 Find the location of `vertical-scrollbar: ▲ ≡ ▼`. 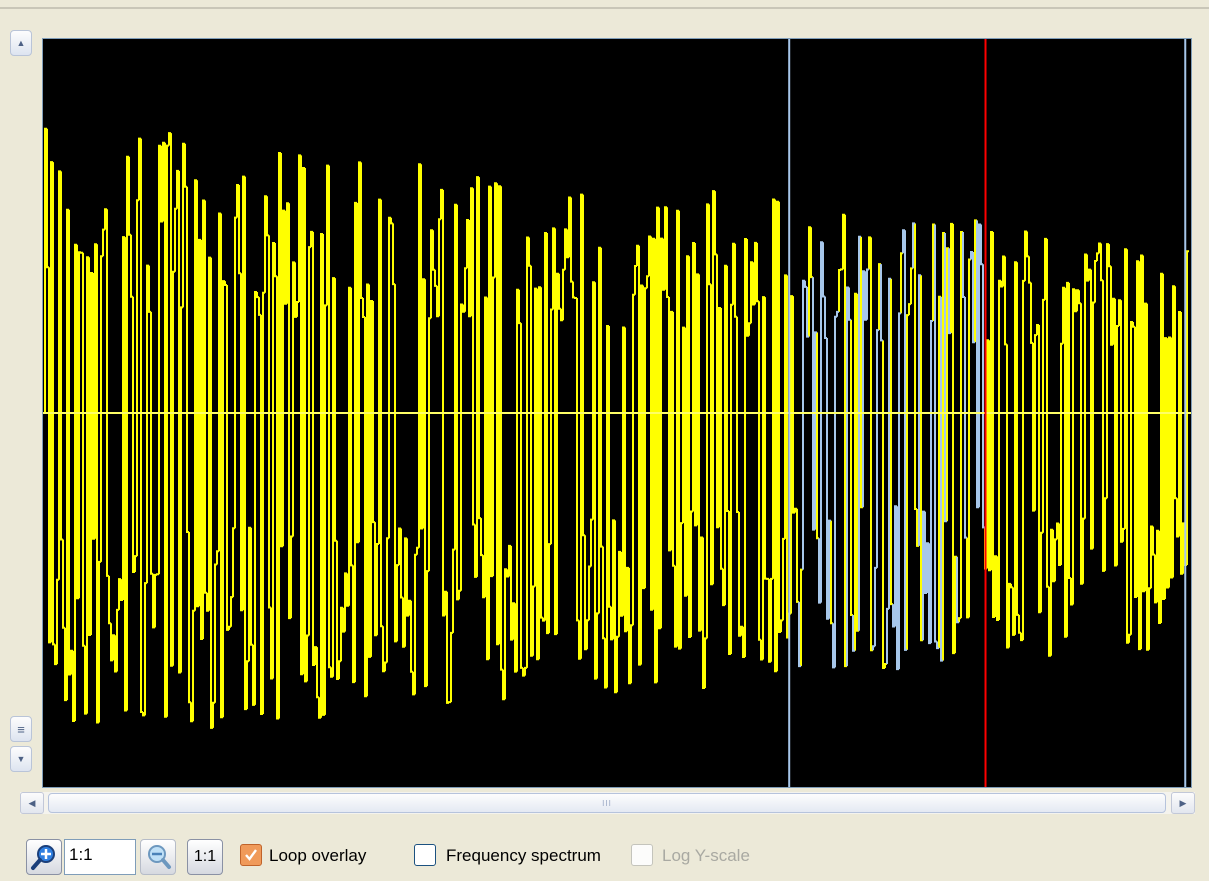

vertical-scrollbar: ▲ ≡ ▼ is located at coordinates (22, 406).